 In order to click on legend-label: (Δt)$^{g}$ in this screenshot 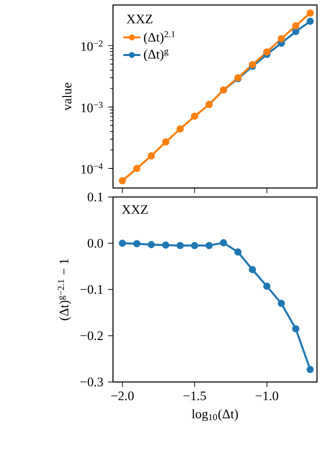, I will do `click(156, 55)`.